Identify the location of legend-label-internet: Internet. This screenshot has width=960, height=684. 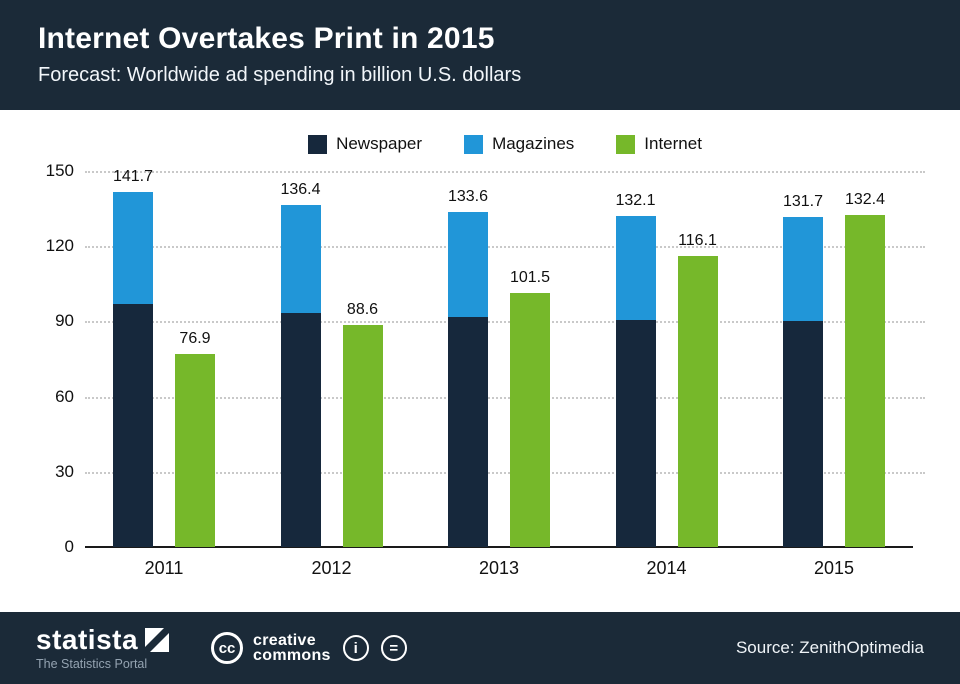
(673, 143).